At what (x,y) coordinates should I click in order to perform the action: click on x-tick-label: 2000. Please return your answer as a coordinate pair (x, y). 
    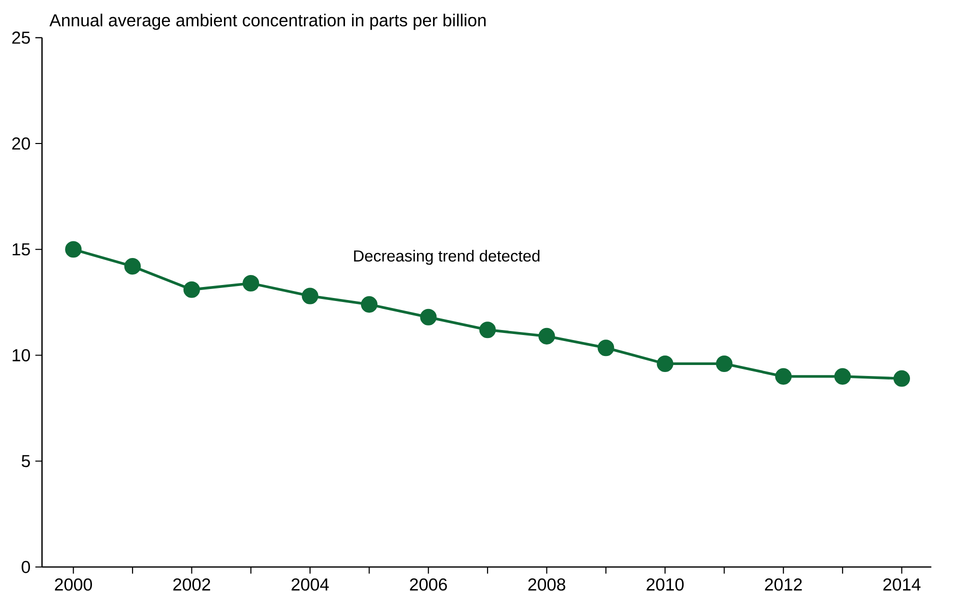
    Looking at the image, I should click on (73, 584).